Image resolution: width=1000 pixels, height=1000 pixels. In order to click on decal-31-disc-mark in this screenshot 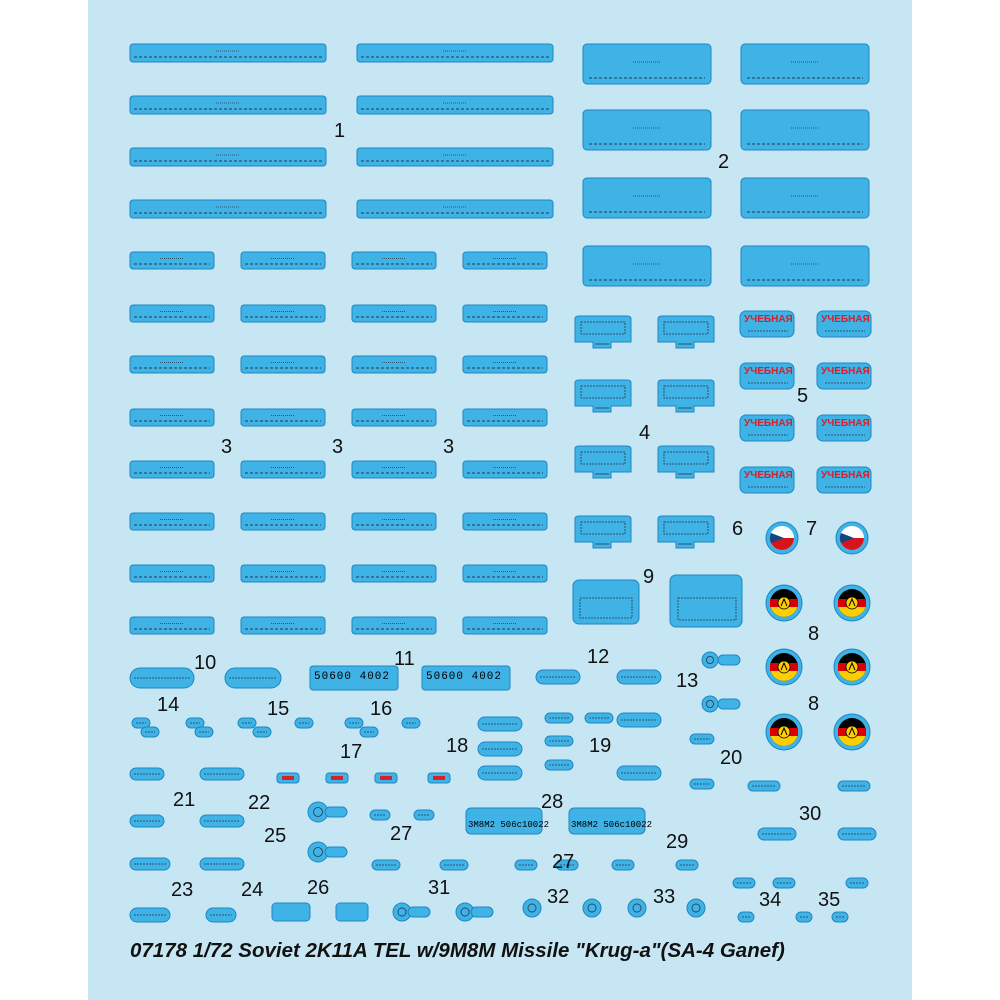, I will do `click(465, 912)`.